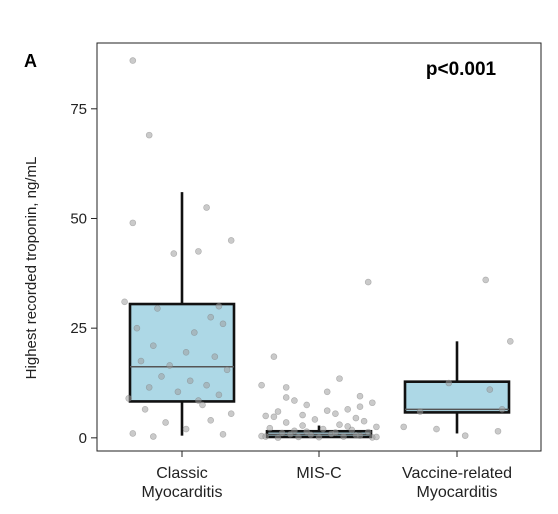  What do you see at coordinates (457, 473) in the screenshot?
I see `x-category-label: Vaccine-related` at bounding box center [457, 473].